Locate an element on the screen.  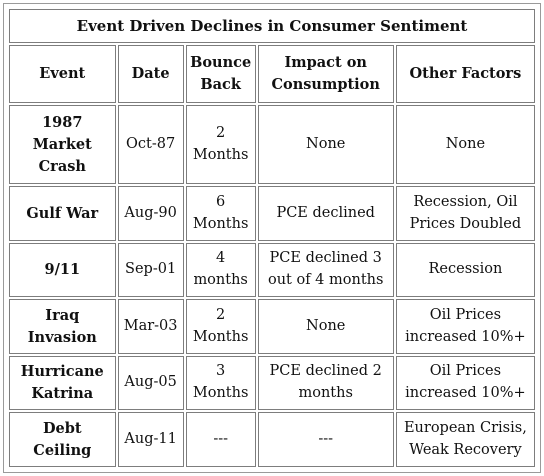
bounce-cell: 6 Months is located at coordinates (220, 213).